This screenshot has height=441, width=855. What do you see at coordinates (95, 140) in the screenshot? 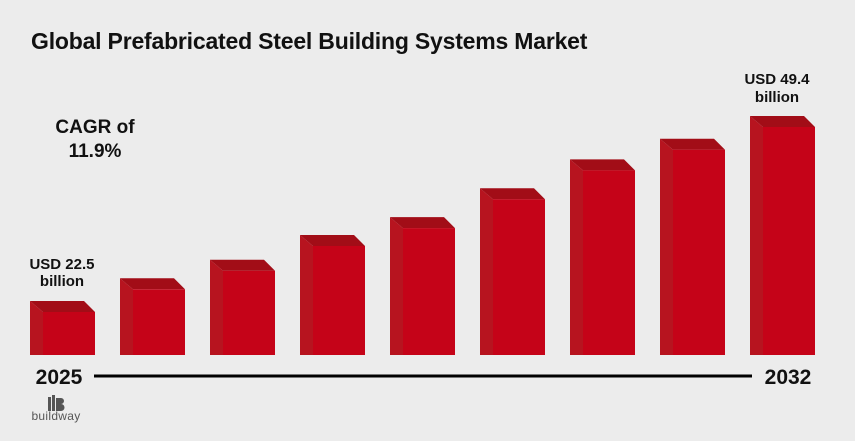
I see `cagr-annotation: CAGR of 11.9%` at bounding box center [95, 140].